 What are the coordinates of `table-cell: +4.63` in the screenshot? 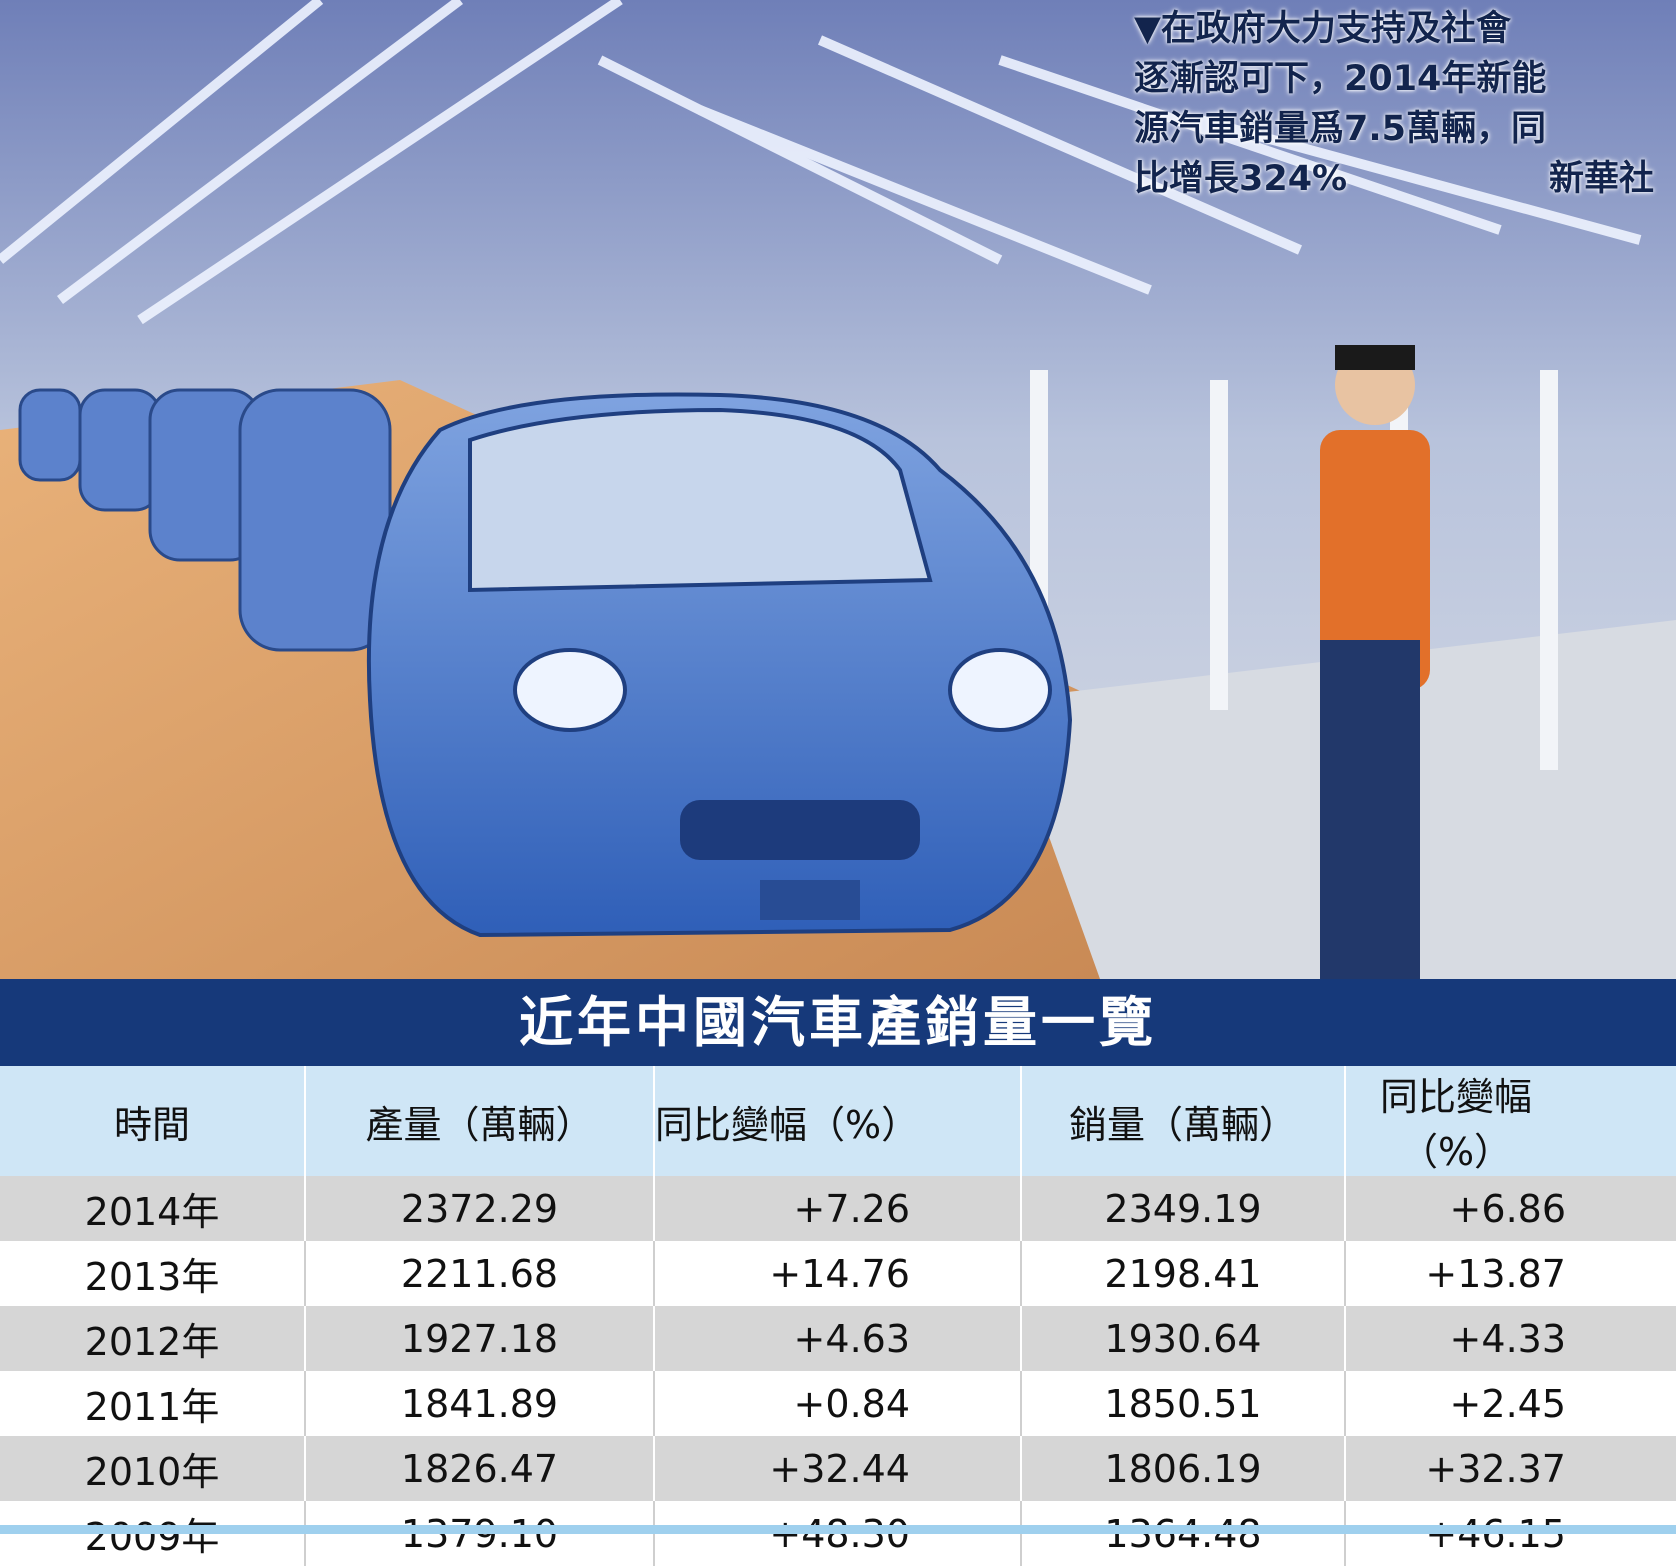 It's located at (837, 1338).